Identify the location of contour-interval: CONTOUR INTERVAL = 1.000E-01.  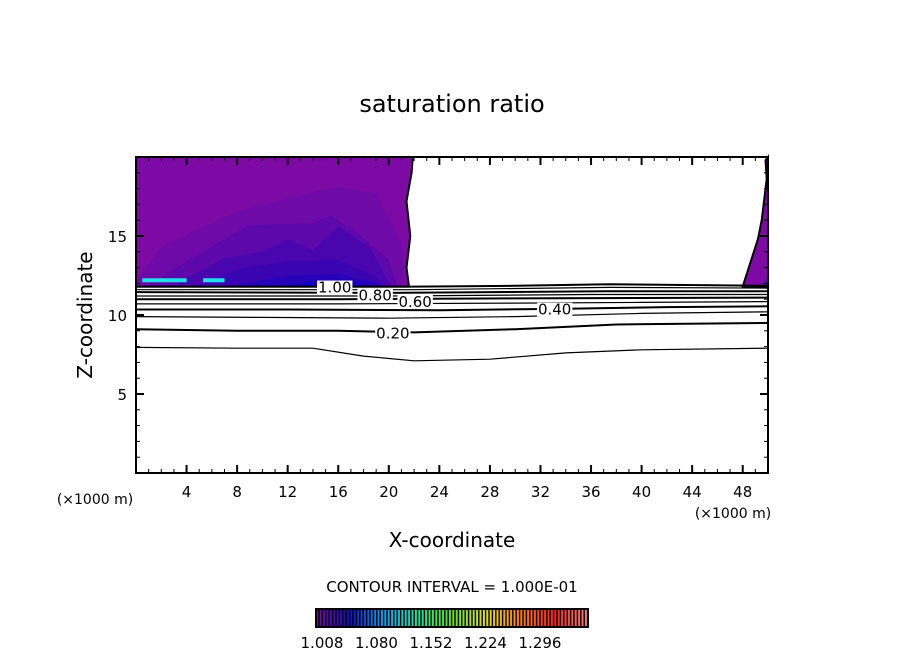
(451, 587).